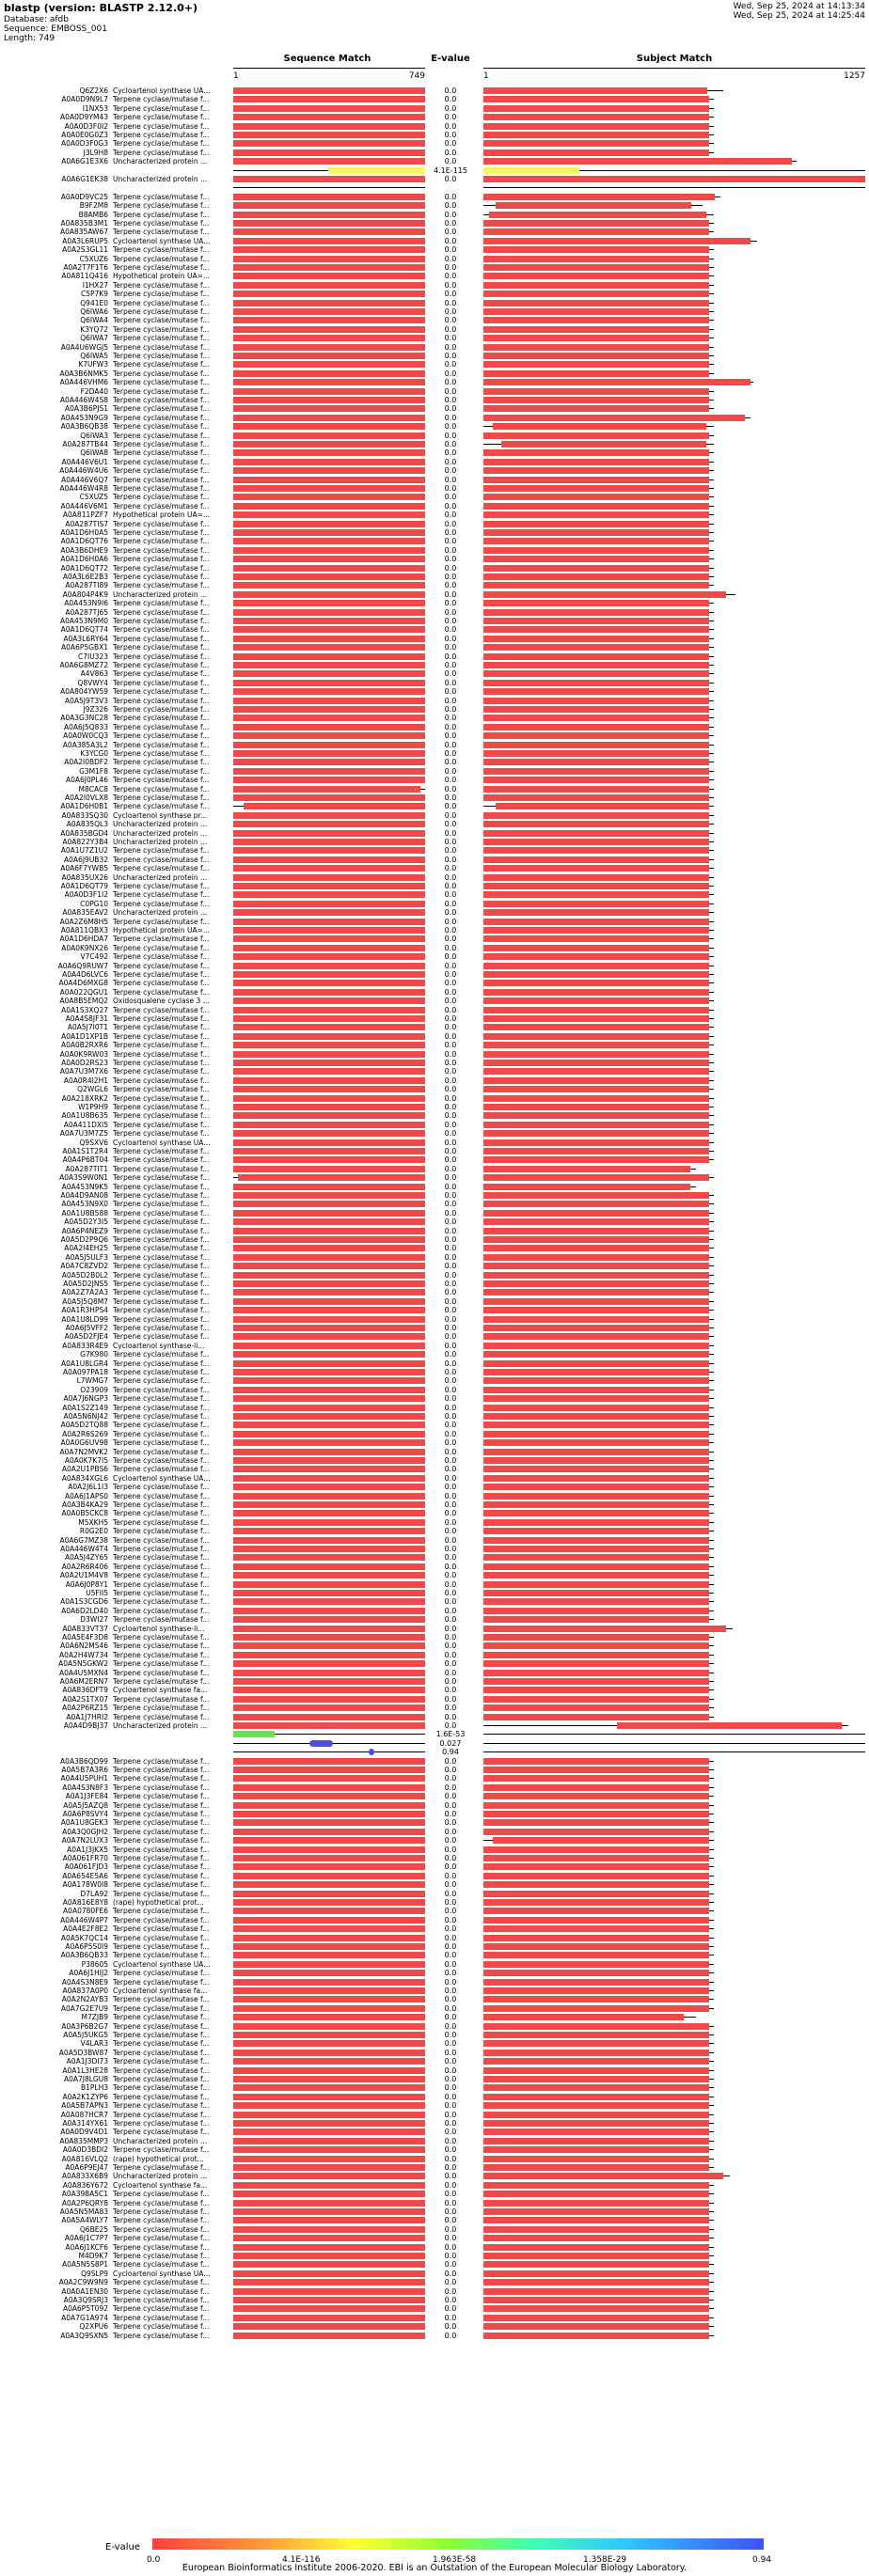  Describe the element at coordinates (434, 1894) in the screenshot. I see `hit-row: D7LA92 Terpene cyclase/mutase f... 0.0` at that location.